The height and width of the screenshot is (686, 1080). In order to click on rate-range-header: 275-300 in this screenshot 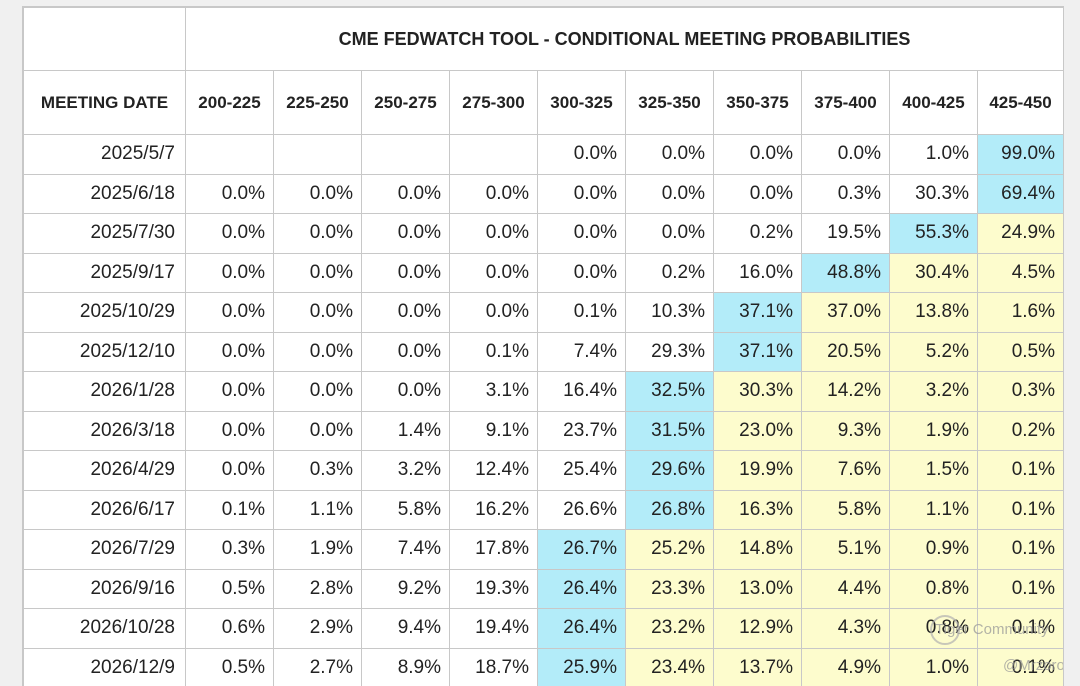, I will do `click(494, 103)`.